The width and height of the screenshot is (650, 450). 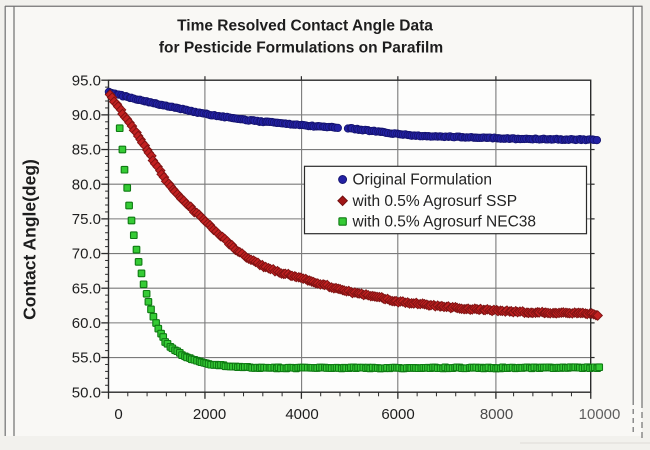 What do you see at coordinates (209, 414) in the screenshot?
I see `svg-text: 2000` at bounding box center [209, 414].